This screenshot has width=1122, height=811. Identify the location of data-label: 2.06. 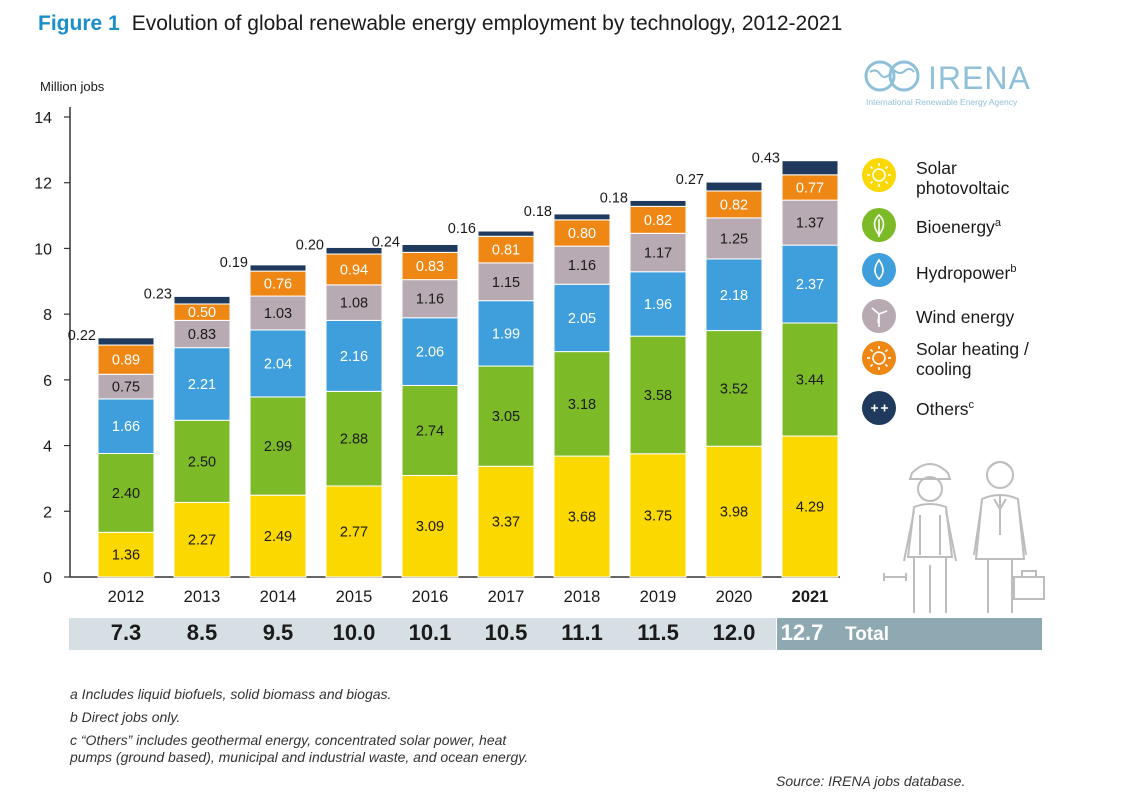
(430, 353).